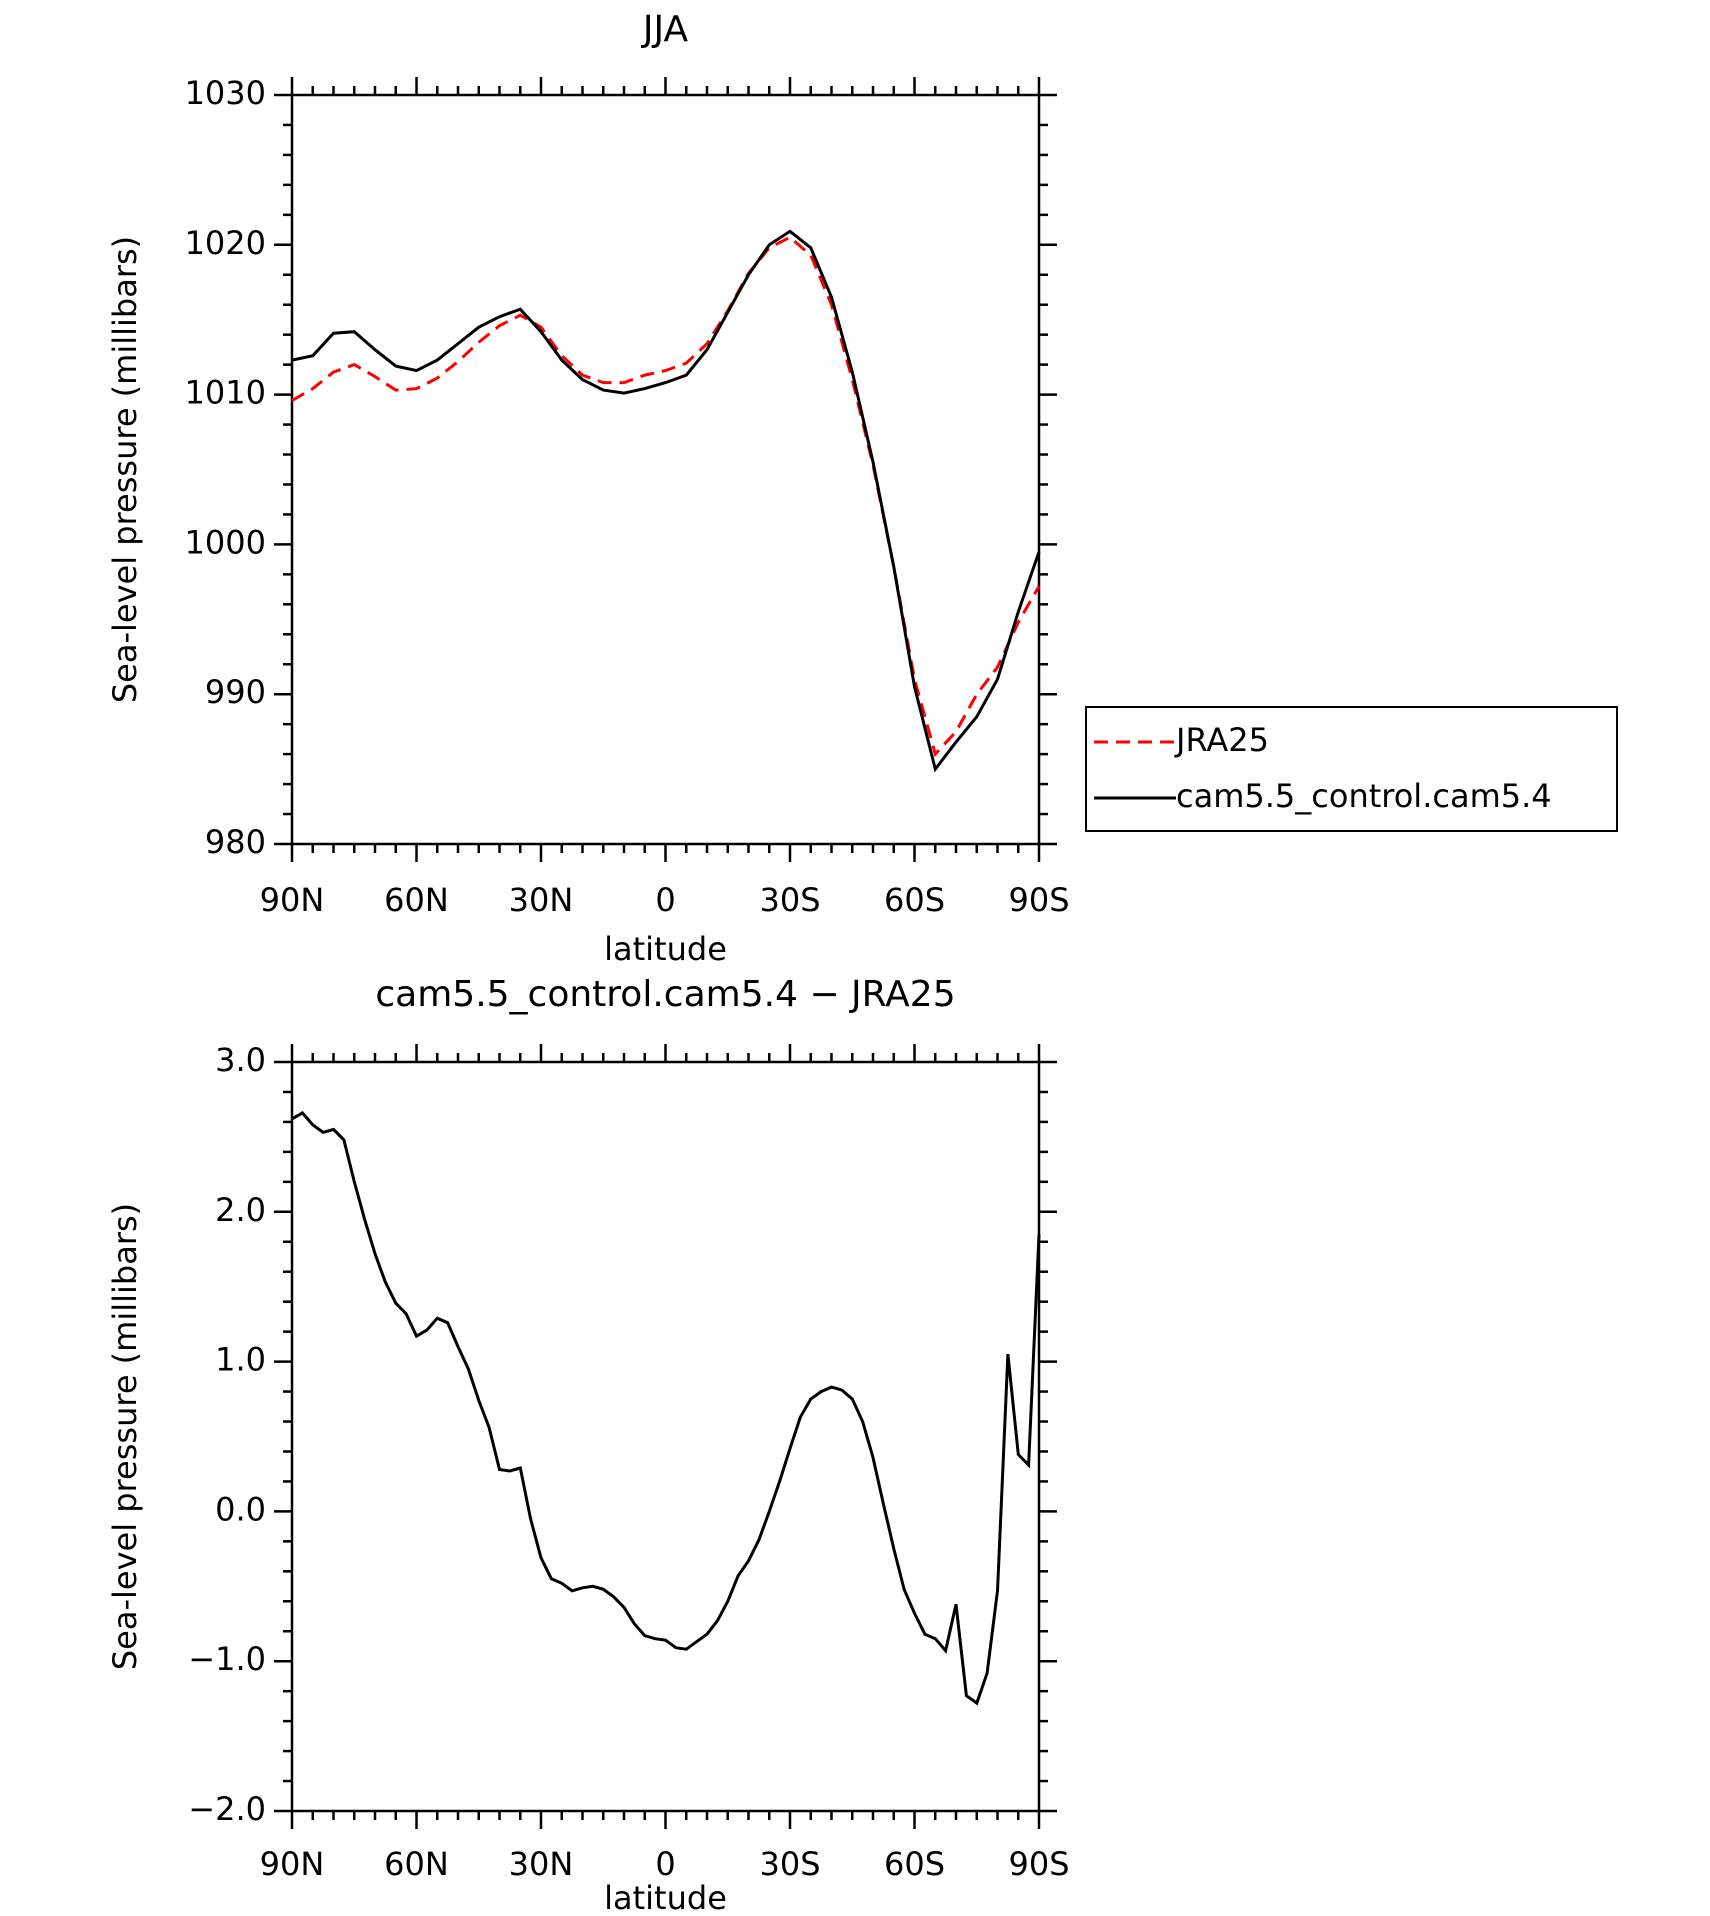 This screenshot has width=1710, height=1916. What do you see at coordinates (227, 1809) in the screenshot?
I see `y-tick-label: −2.0` at bounding box center [227, 1809].